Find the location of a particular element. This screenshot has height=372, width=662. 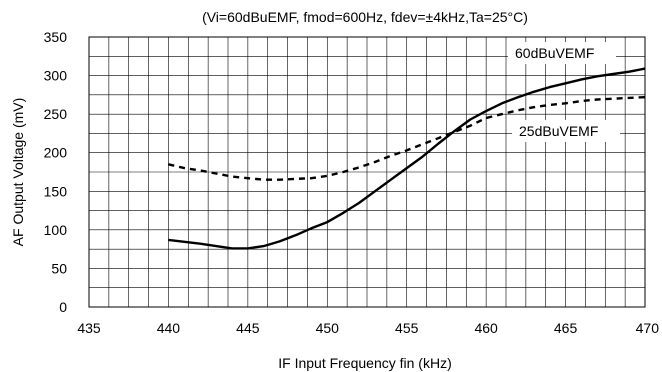

x-tick-label: 465 is located at coordinates (566, 328).